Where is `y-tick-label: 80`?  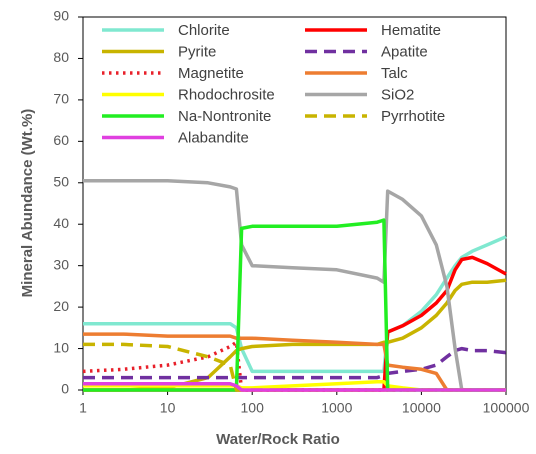
y-tick-label: 80 is located at coordinates (61, 57).